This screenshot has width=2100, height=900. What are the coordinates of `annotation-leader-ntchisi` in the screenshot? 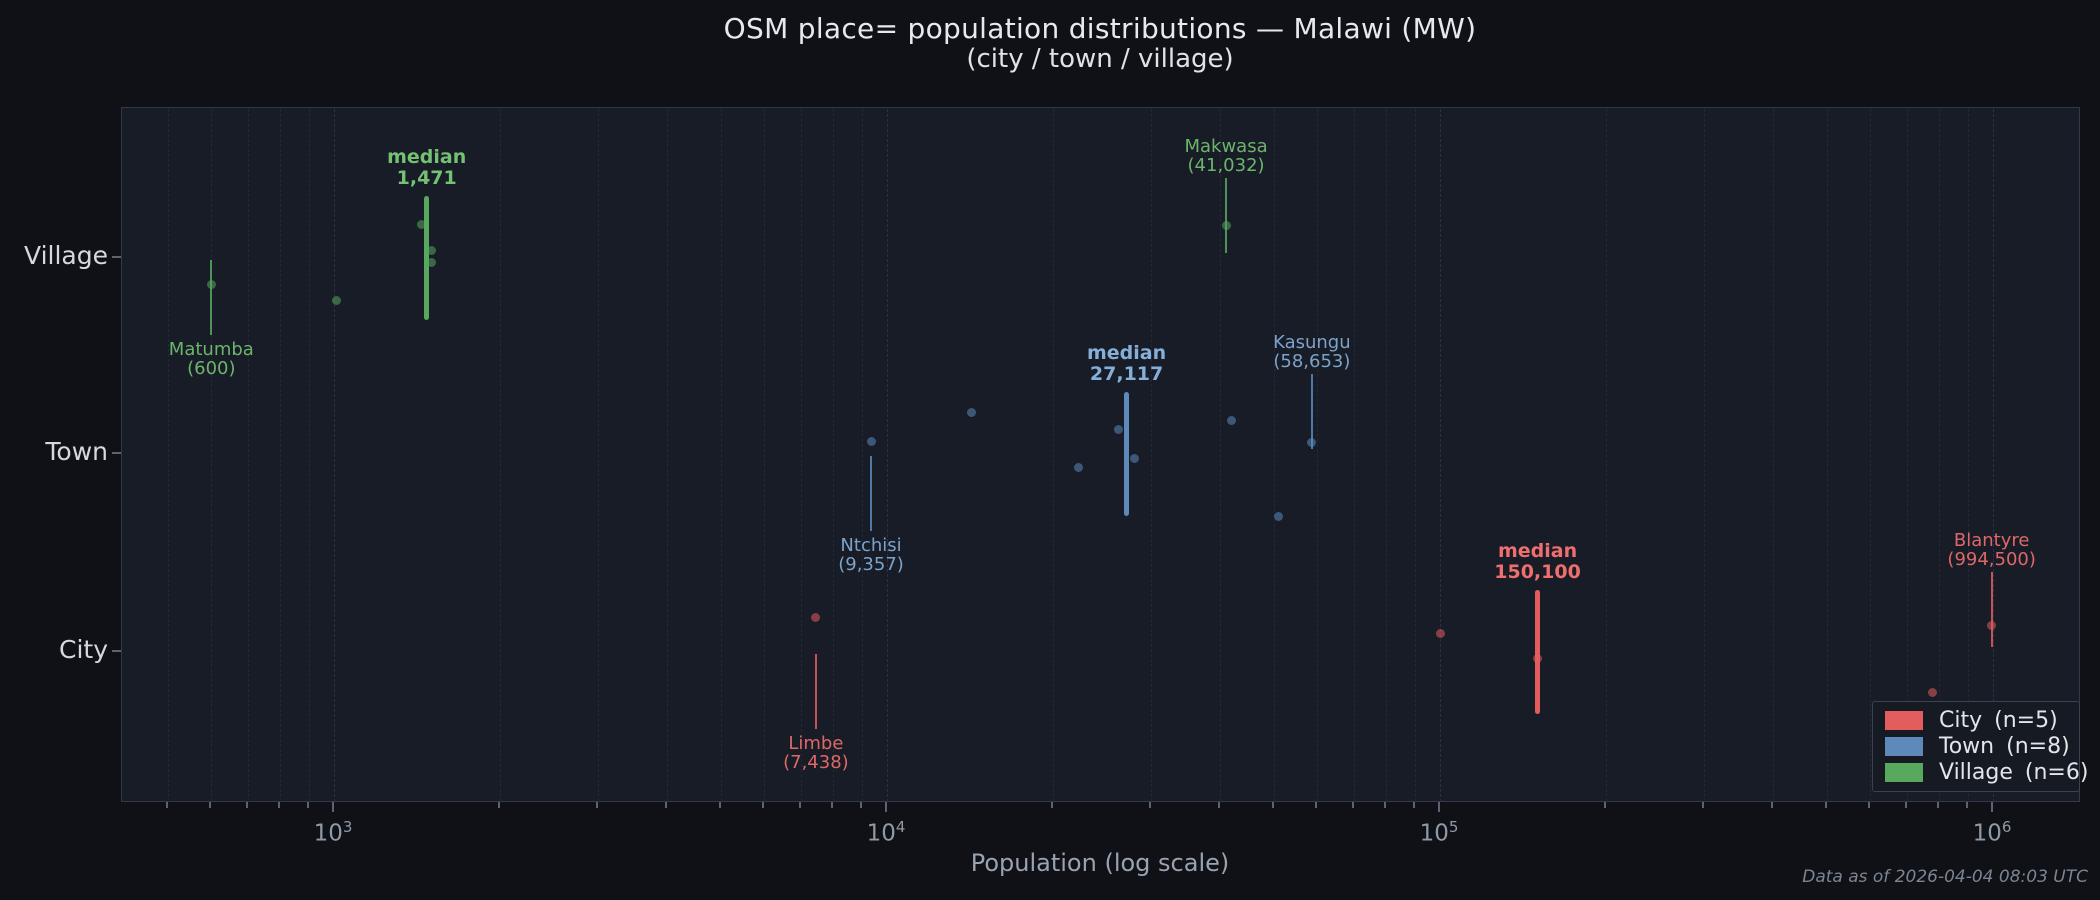 It's located at (871, 493).